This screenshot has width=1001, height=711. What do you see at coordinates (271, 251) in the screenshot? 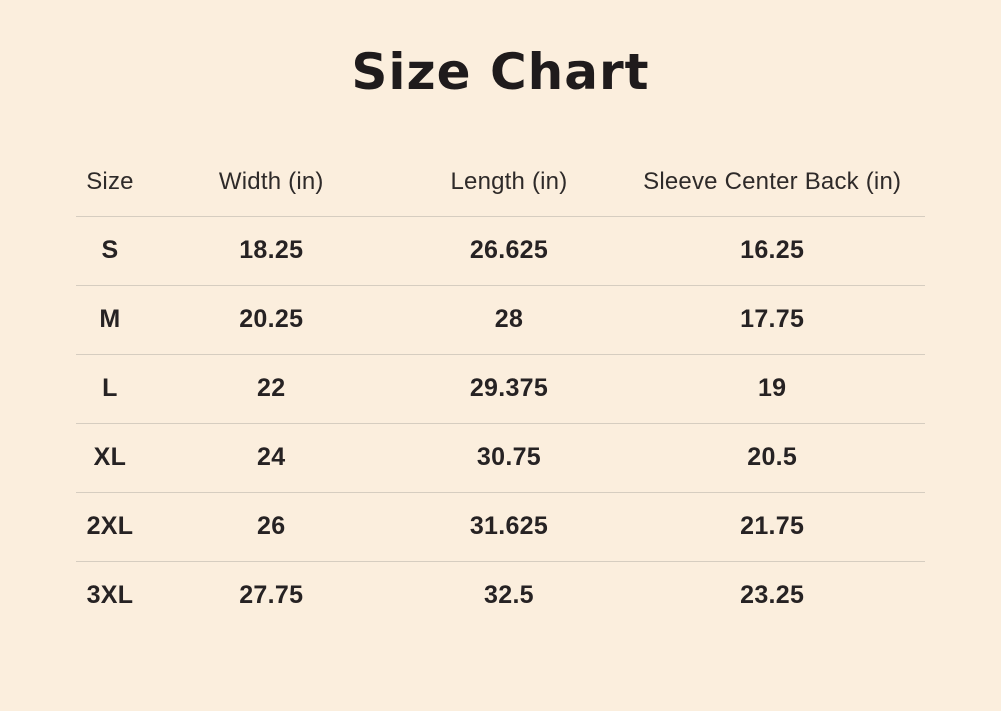
I see `cell-width: 18.25` at bounding box center [271, 251].